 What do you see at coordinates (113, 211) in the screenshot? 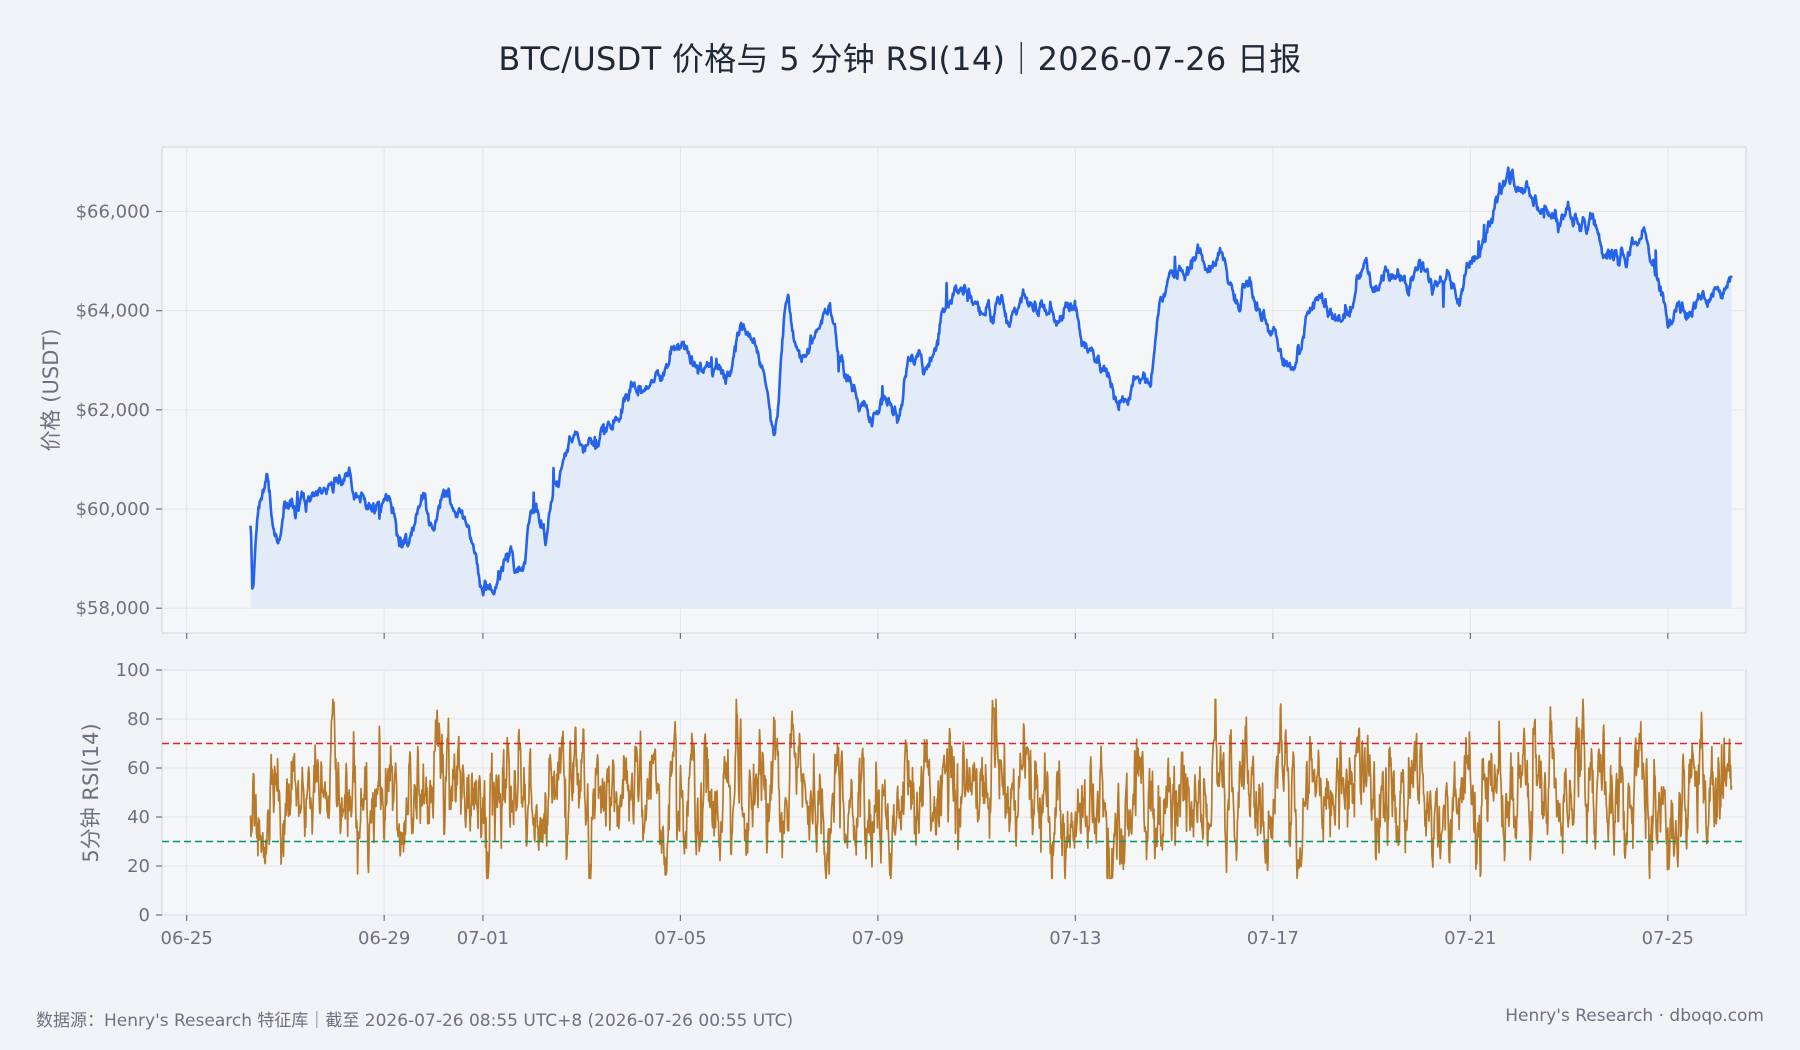
I see `price-y-tick-label: $66,000` at bounding box center [113, 211].